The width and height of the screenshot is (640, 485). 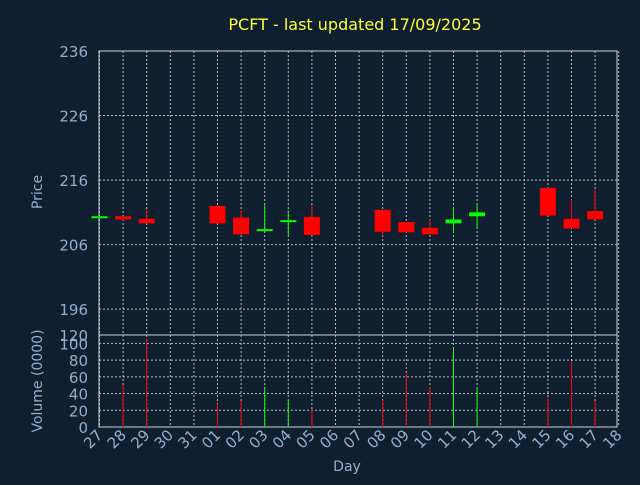 What do you see at coordinates (565, 439) in the screenshot?
I see `x-tick-label: 16` at bounding box center [565, 439].